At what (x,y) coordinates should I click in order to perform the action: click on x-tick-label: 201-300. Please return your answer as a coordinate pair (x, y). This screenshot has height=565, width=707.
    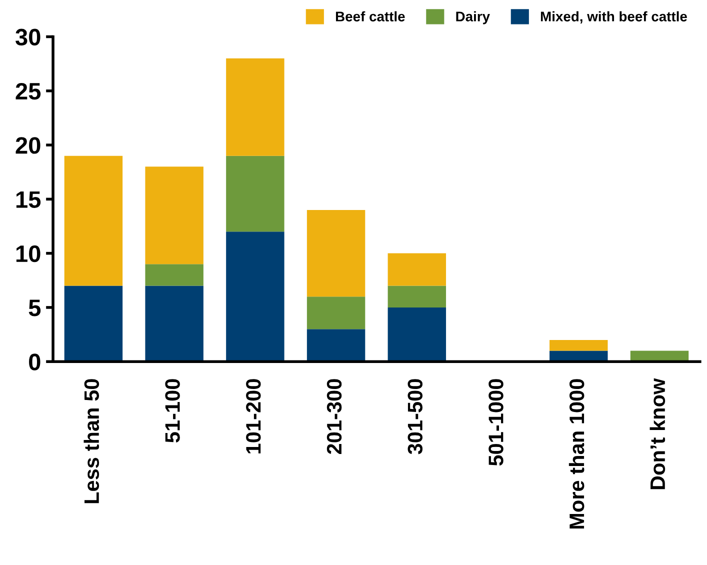
    Looking at the image, I should click on (334, 416).